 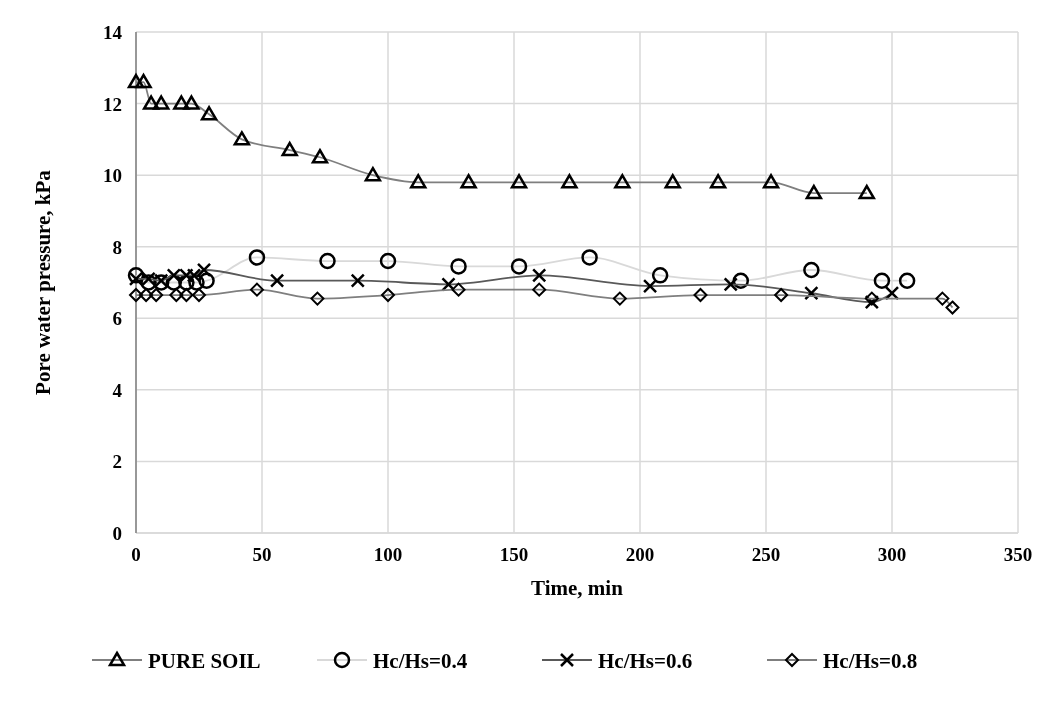 What do you see at coordinates (1018, 554) in the screenshot?
I see `x-tick-label: 350` at bounding box center [1018, 554].